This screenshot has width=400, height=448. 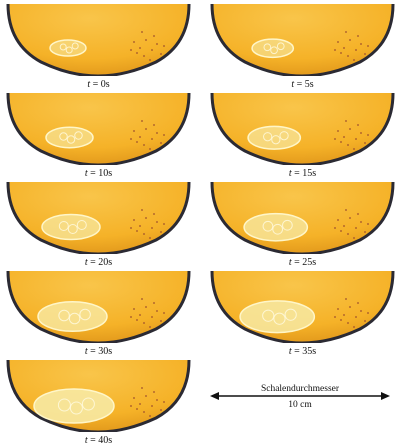 I want to click on frame-caption: t = 20s, so click(x=98, y=262).